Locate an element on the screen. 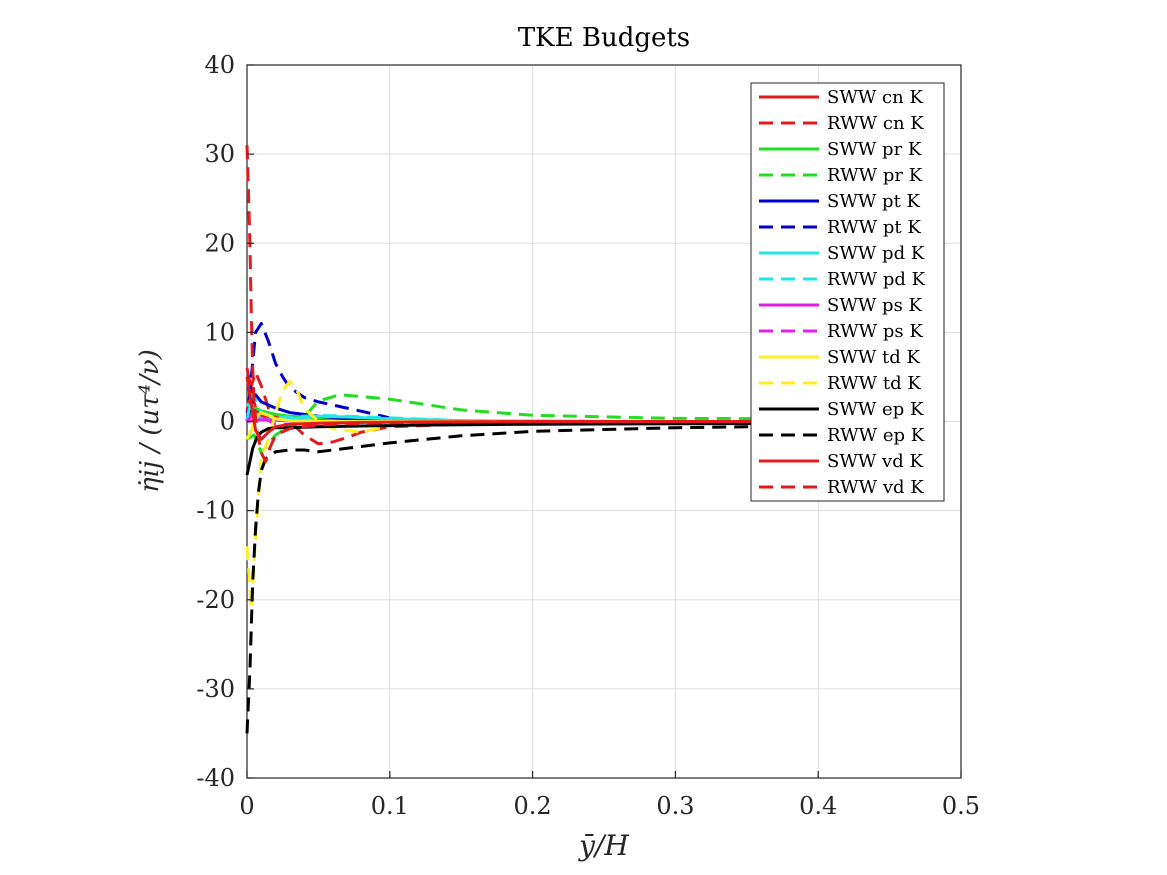 This screenshot has width=1167, height=875. y-tick-label: -40 is located at coordinates (215, 778).